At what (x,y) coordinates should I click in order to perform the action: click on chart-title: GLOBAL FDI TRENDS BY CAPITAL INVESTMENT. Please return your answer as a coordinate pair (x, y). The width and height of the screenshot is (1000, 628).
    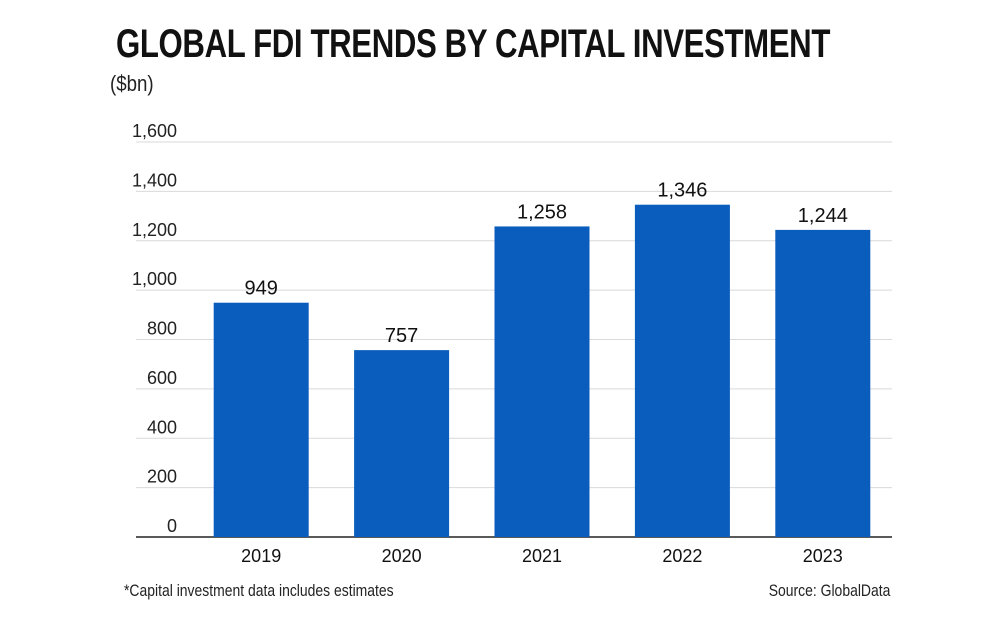
    Looking at the image, I should click on (473, 44).